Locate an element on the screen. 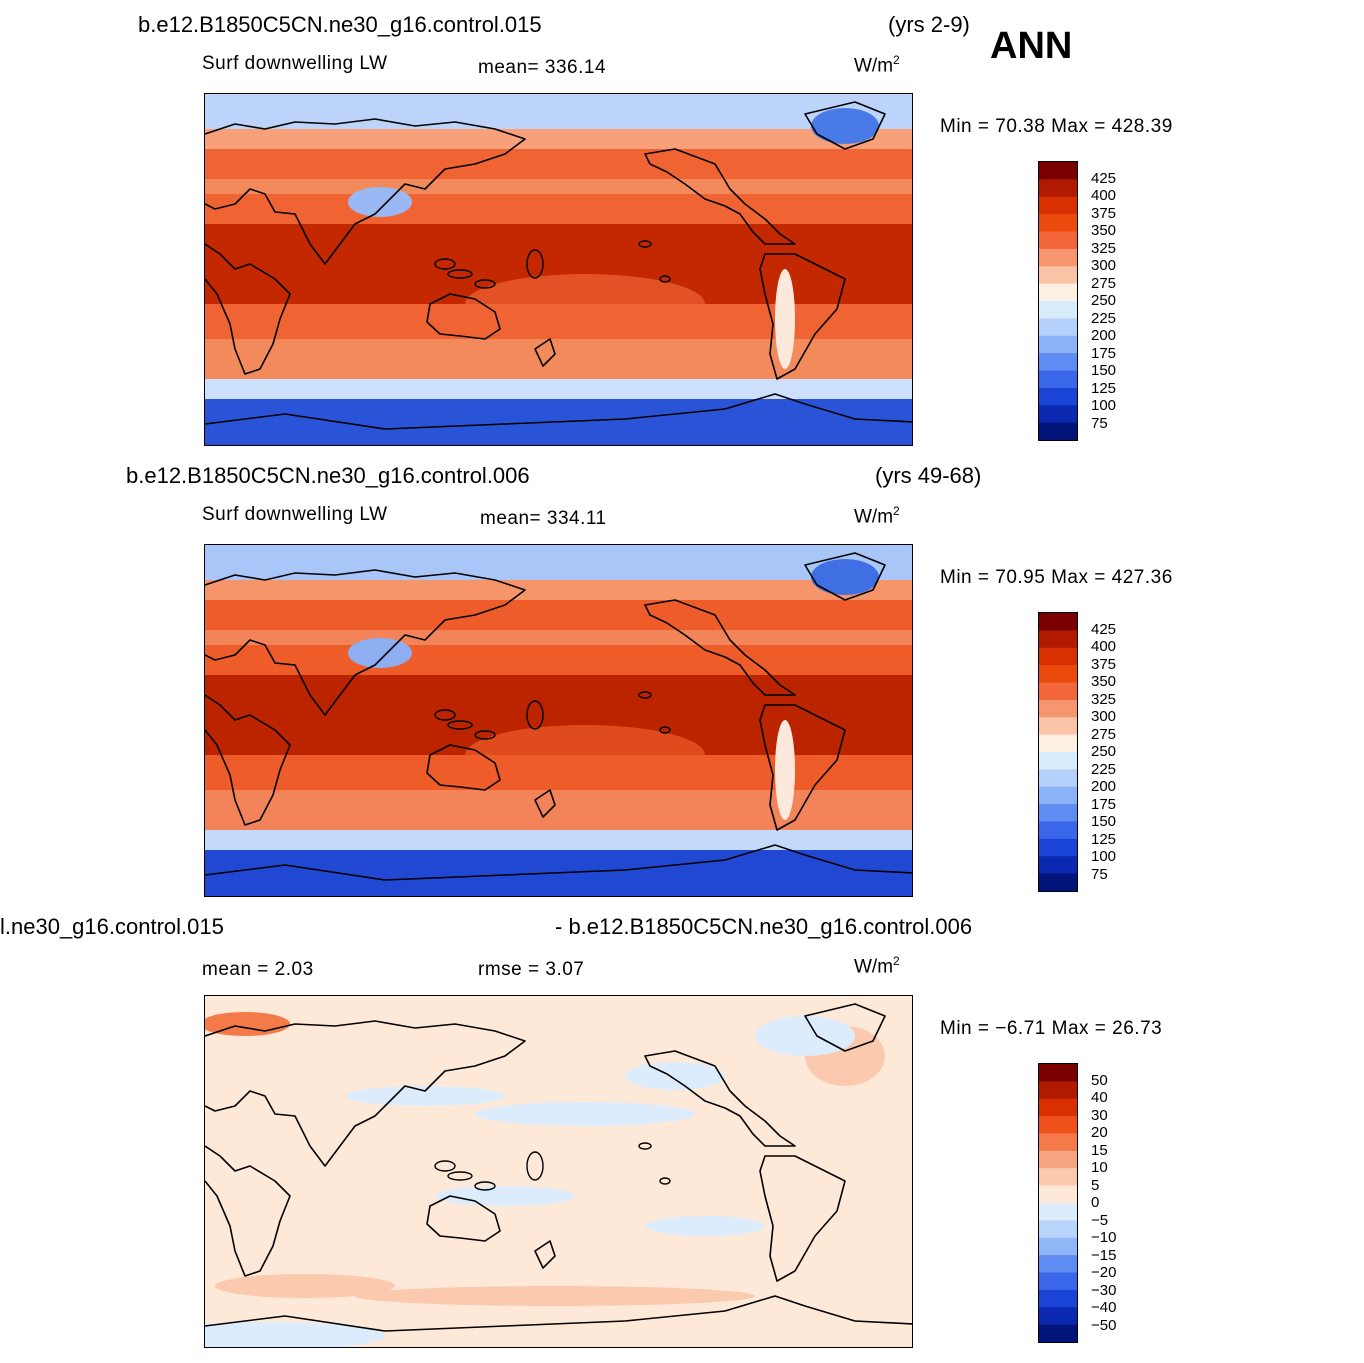  colorbar-tick-label: 175 is located at coordinates (1104, 353).